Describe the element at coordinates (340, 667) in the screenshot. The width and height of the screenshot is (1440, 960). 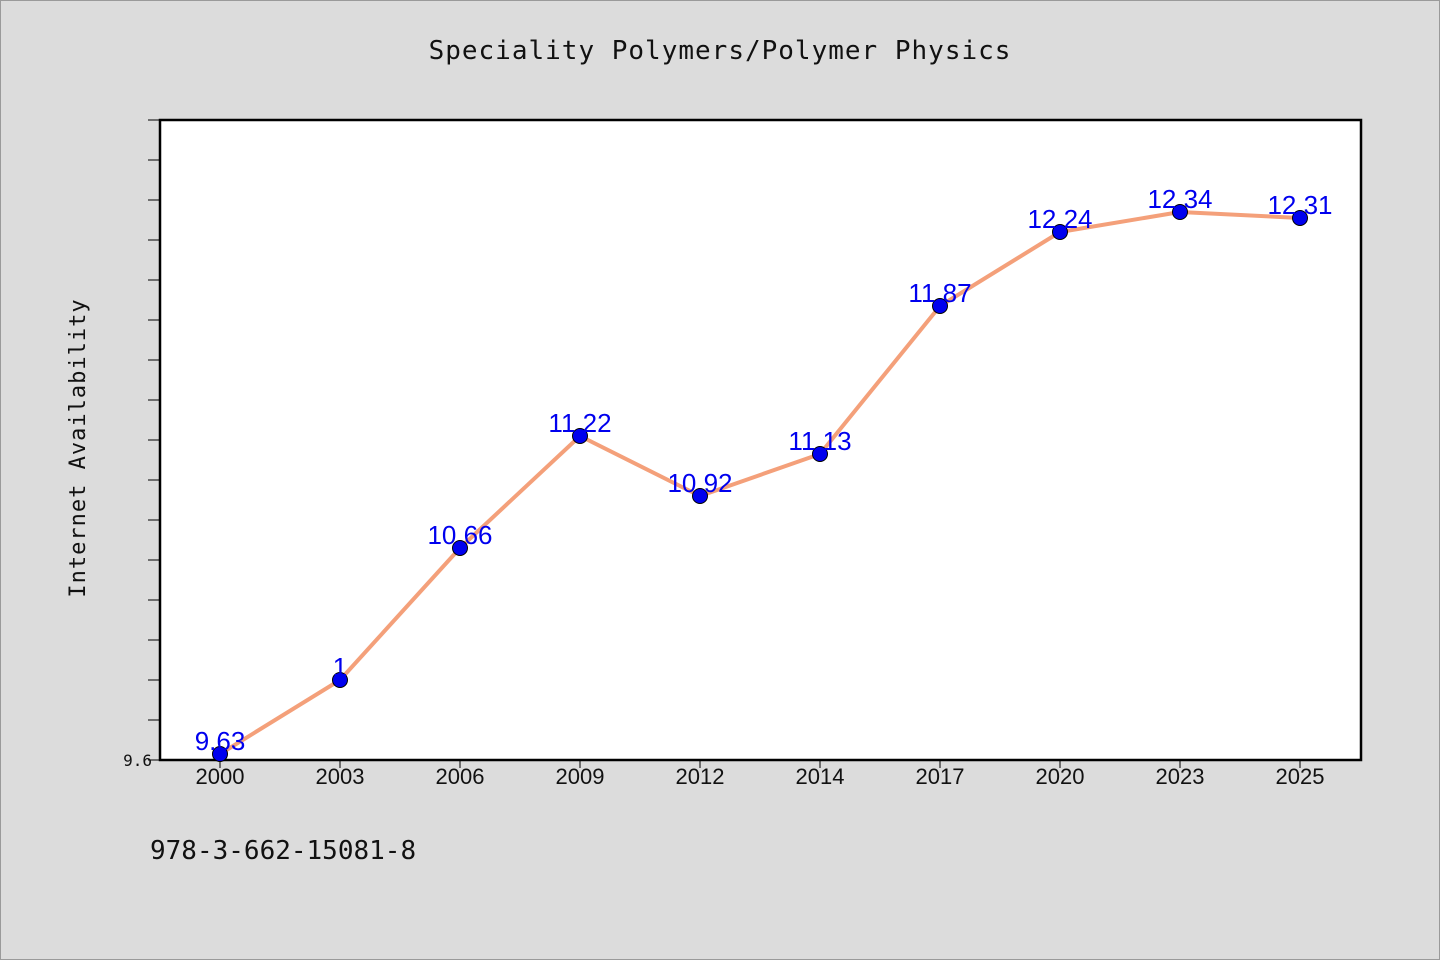
I see `data-label: 1` at that location.